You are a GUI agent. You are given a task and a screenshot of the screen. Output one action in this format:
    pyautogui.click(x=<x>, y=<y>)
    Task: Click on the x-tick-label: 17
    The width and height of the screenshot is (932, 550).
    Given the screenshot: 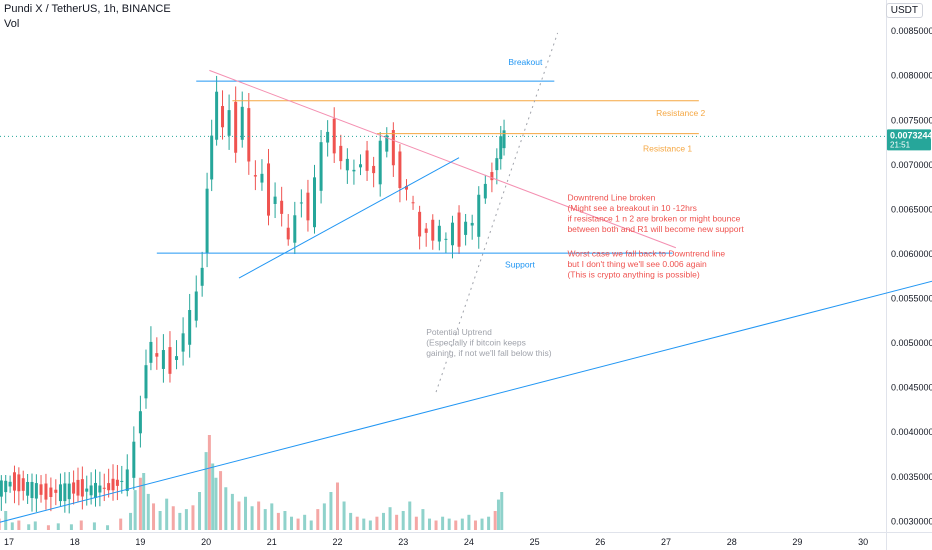 What is the action you would take?
    pyautogui.click(x=9, y=542)
    